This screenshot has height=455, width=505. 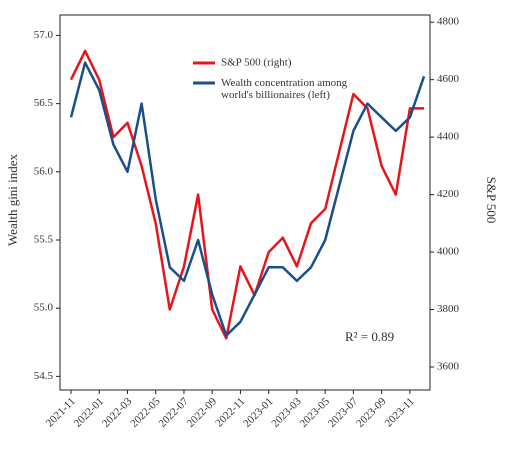 I want to click on y2-tick-label: 3600, so click(x=448, y=367).